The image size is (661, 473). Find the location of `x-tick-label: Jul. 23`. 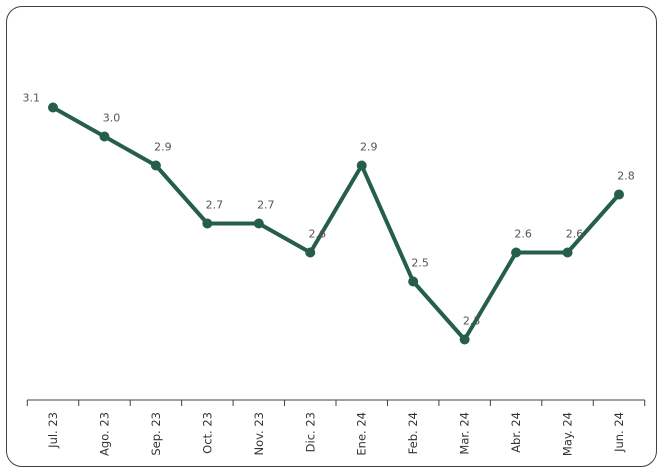

x-tick-label: Jul. 23 is located at coordinates (53, 430).